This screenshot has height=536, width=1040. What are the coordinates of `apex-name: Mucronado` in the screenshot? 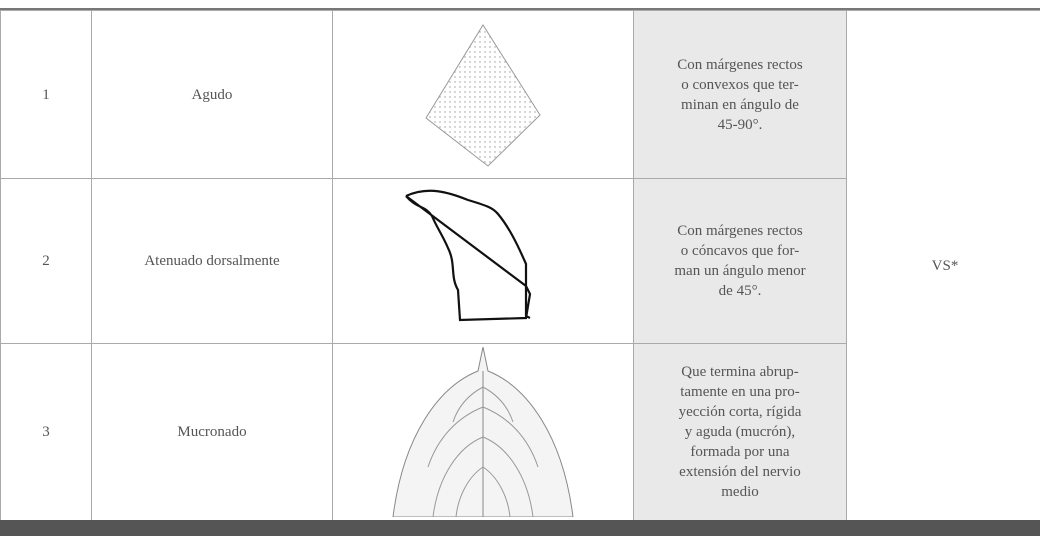 It's located at (212, 432).